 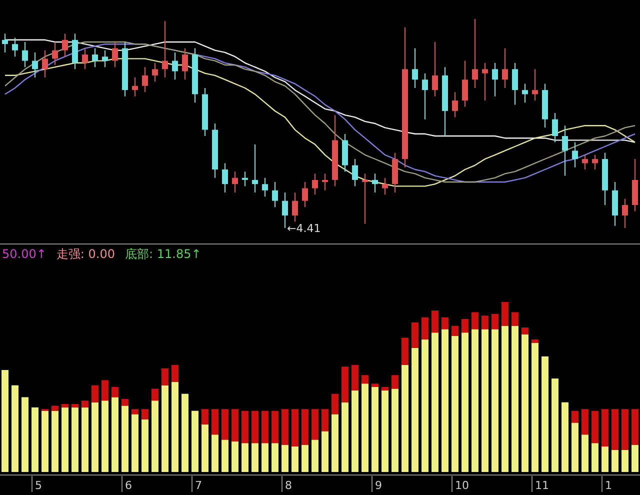 I want to click on x-tick-label: 9, so click(x=378, y=485).